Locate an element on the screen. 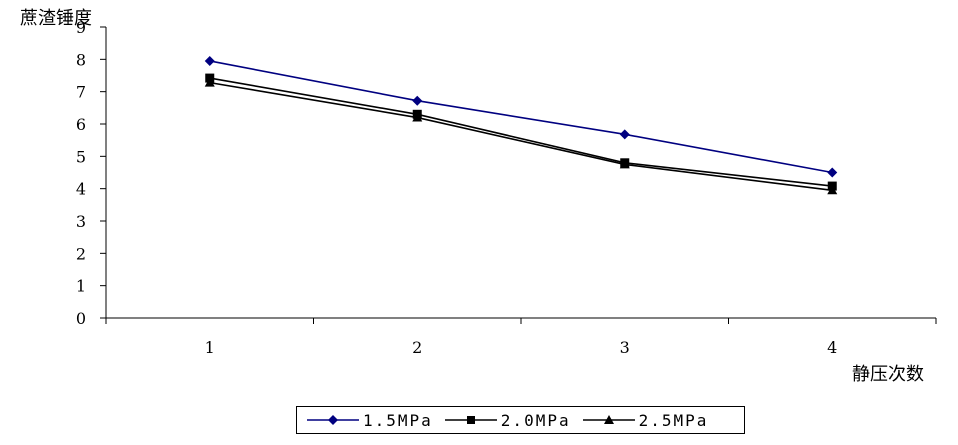 The height and width of the screenshot is (445, 958). legend: 1.5MPa 2.0MPa 2.5MPa is located at coordinates (520, 420).